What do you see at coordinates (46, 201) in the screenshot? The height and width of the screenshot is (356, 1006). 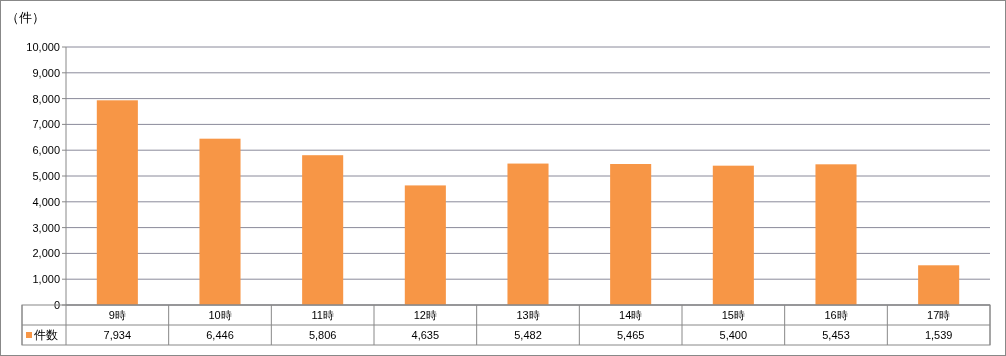 I see `y-tick-label: 4,000` at bounding box center [46, 201].